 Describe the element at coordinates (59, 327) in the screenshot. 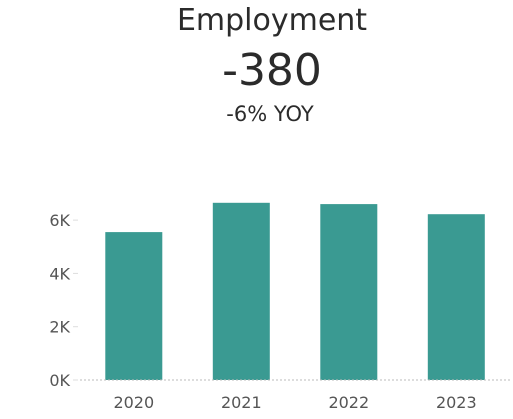

I see `y-tick-label-2K: 2K` at that location.